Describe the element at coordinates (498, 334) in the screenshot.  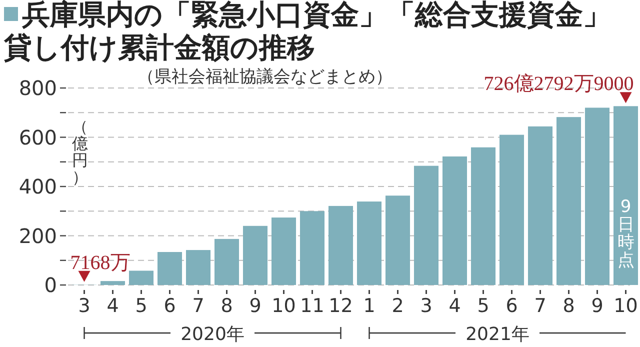
I see `text: 2021年` at that location.